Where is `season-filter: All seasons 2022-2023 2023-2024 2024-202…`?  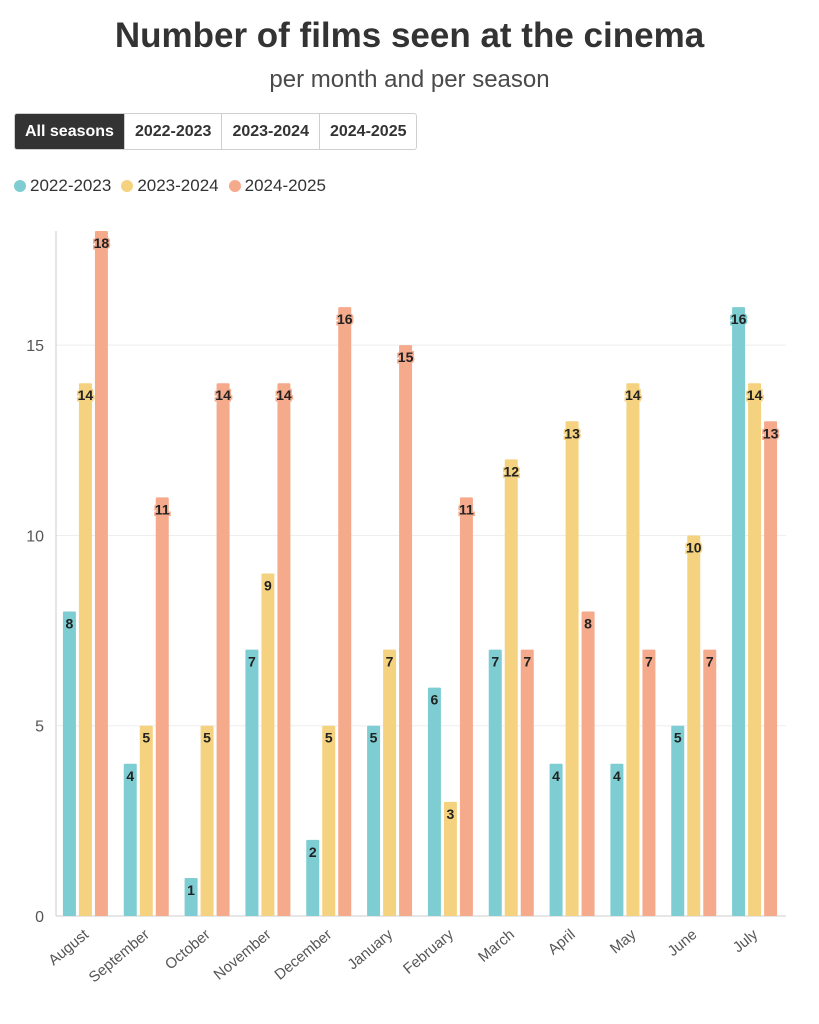
season-filter: All seasons 2022-2023 2023-2024 2024-202… is located at coordinates (216, 131).